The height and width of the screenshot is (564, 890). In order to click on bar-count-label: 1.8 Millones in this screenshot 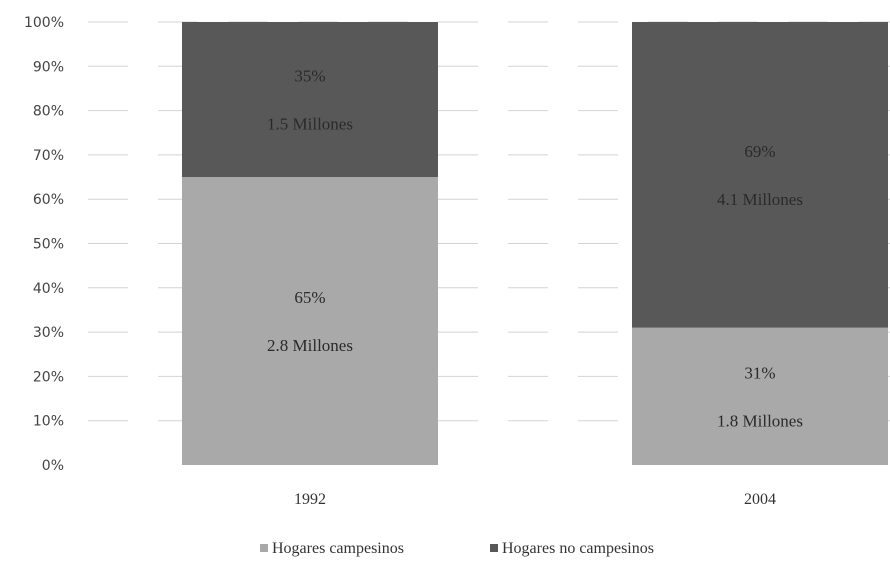, I will do `click(760, 420)`.